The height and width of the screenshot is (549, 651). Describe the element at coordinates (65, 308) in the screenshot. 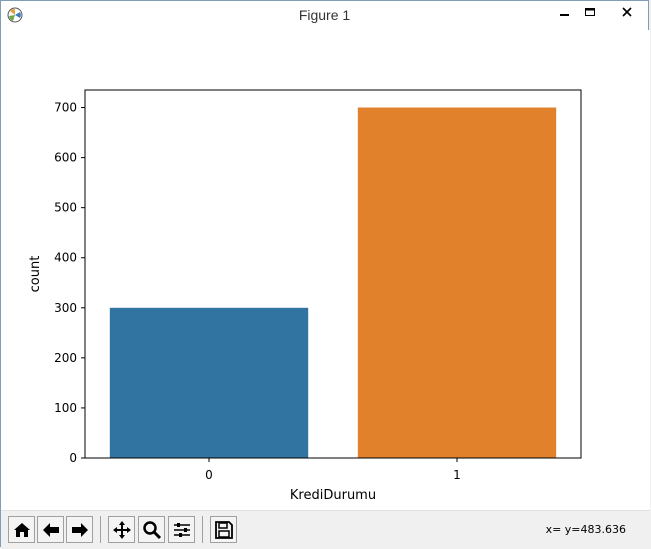

I see `y-tick-label: 300` at that location.